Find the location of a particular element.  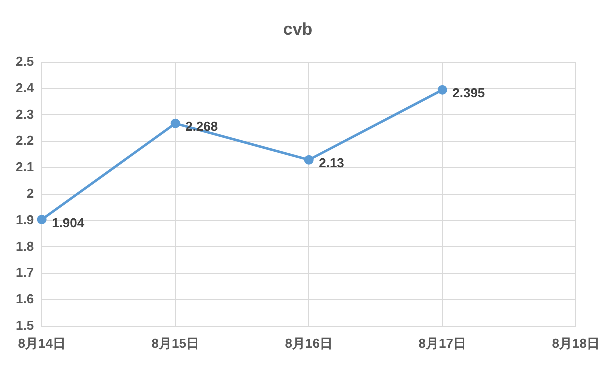

data-label: 2.13 is located at coordinates (331, 163).